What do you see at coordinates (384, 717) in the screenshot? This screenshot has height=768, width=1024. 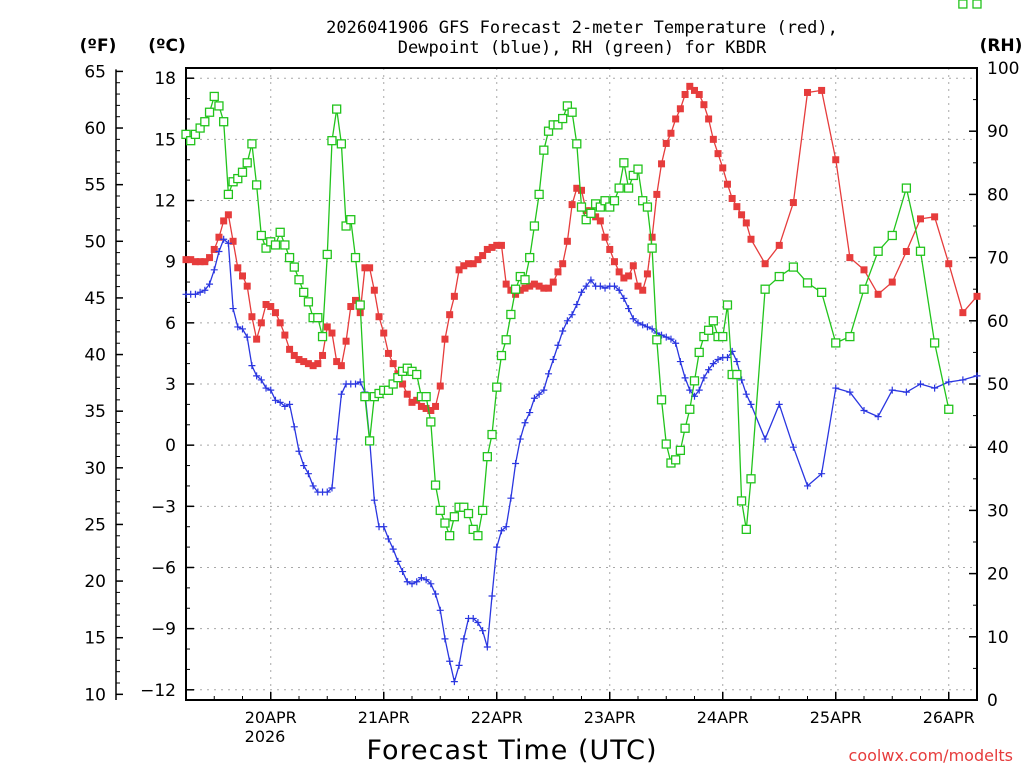 I see `time-tick-label: 21APR` at bounding box center [384, 717].